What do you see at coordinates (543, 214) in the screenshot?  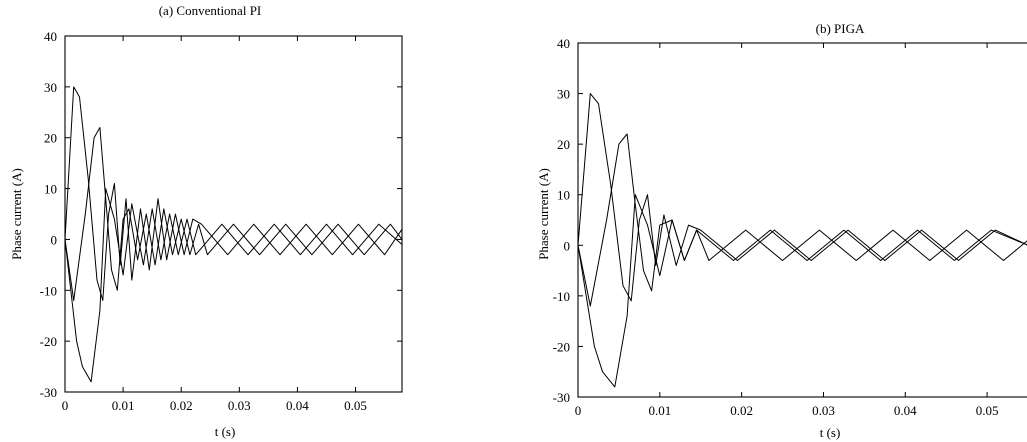 I see `panel-b-ylabel: Phase current (A)` at bounding box center [543, 214].